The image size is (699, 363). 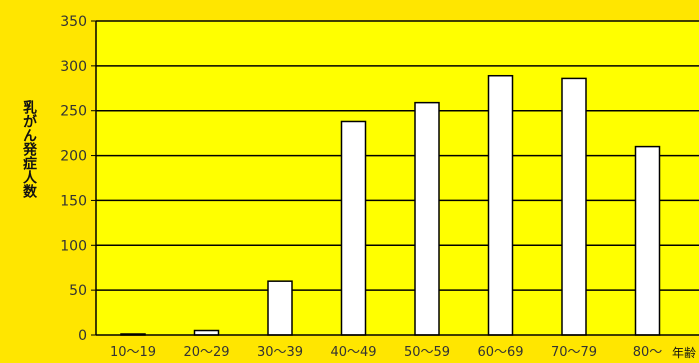 What do you see at coordinates (574, 352) in the screenshot?
I see `x-tick-label: 70～79` at bounding box center [574, 352].